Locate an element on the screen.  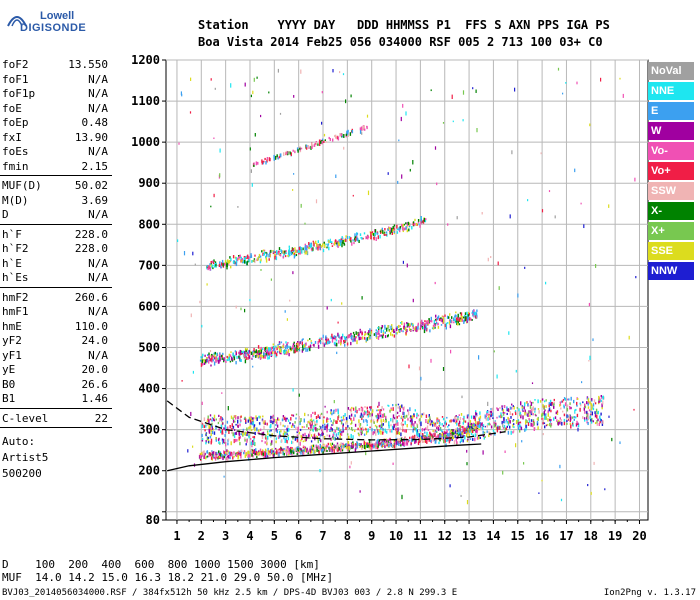
param-key: foF2 is located at coordinates (15, 64).